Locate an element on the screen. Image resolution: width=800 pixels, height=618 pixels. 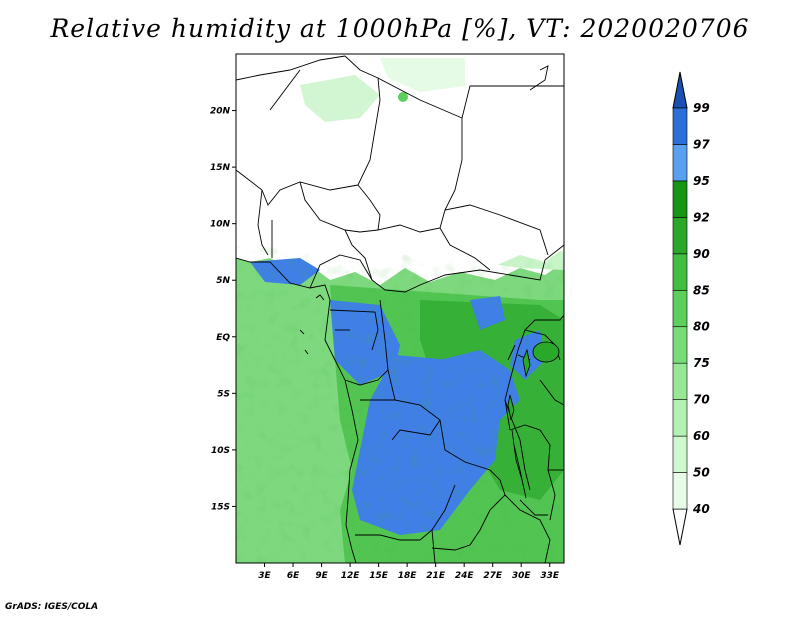
colorbar-label: 75 is located at coordinates (701, 363).